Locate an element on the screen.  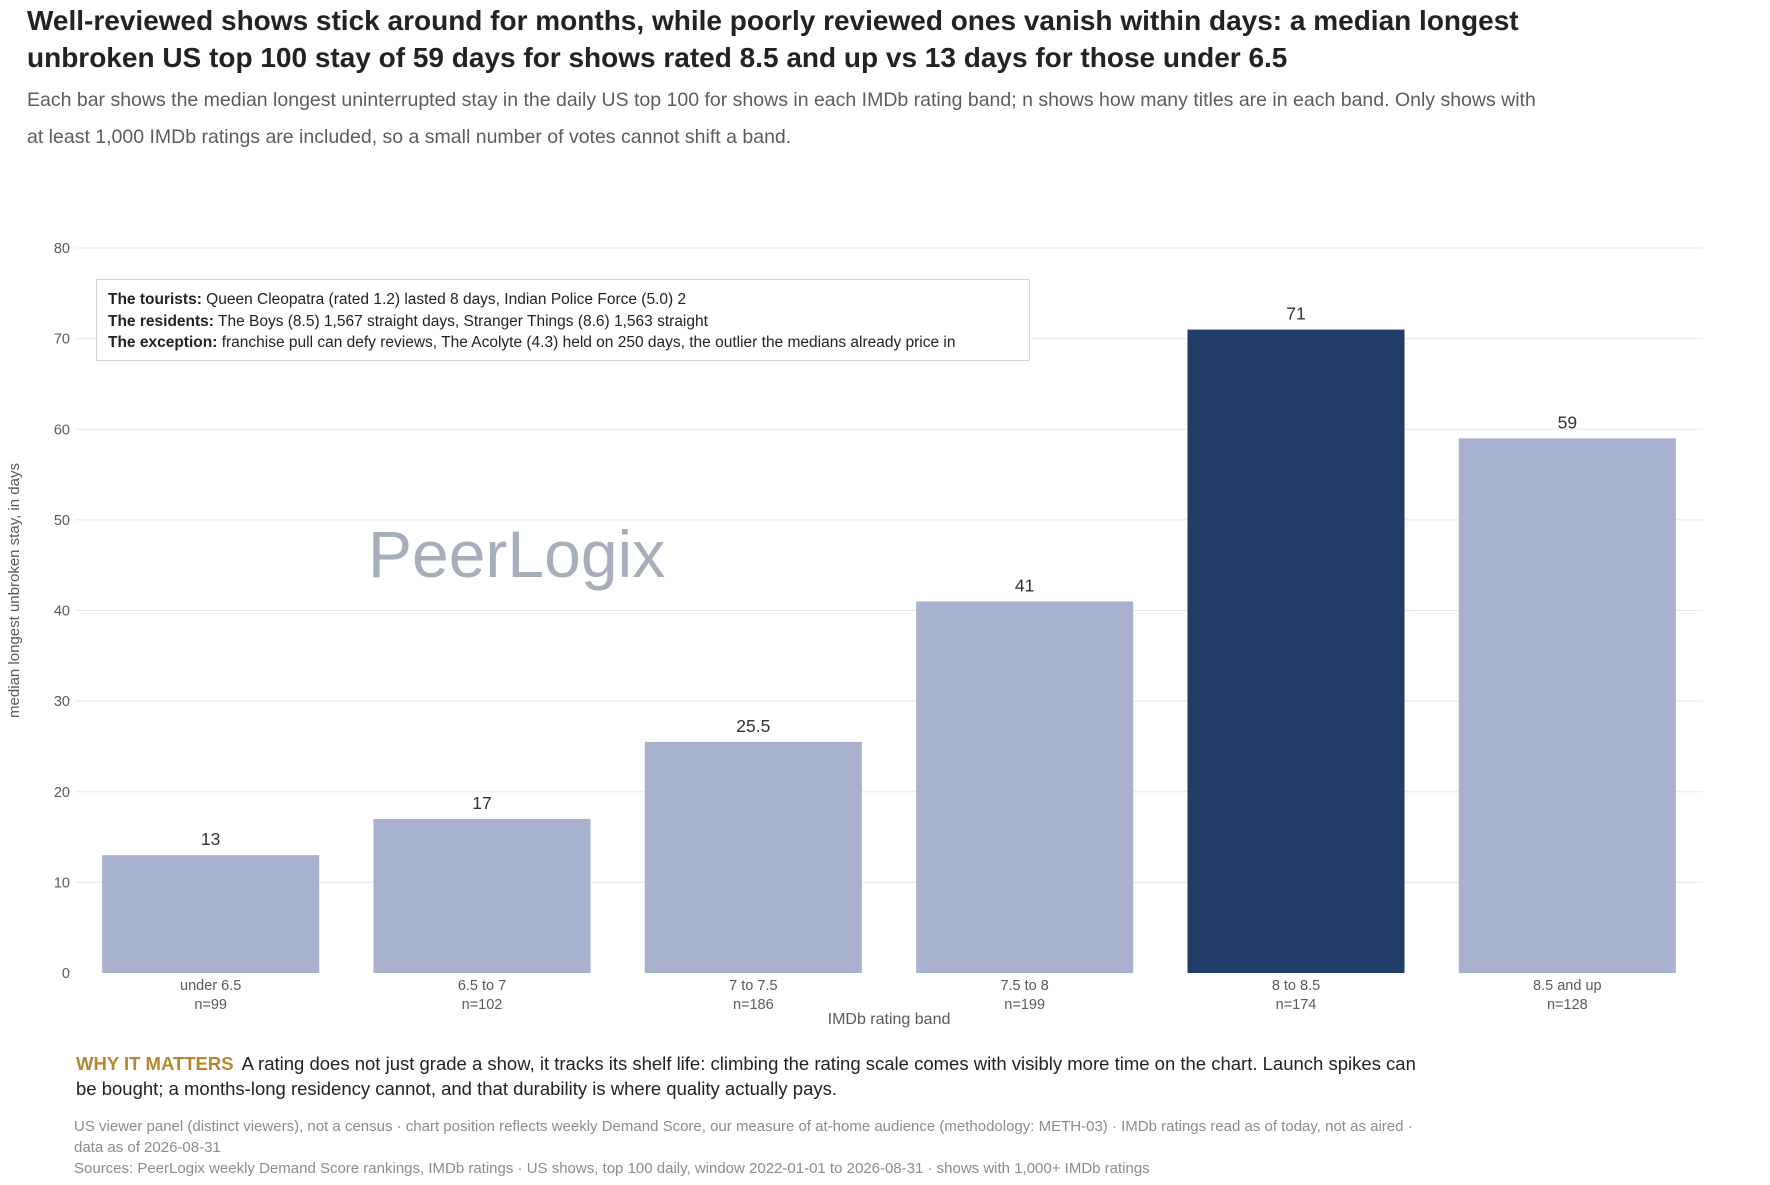
y-tick-label: 60 is located at coordinates (62, 430).